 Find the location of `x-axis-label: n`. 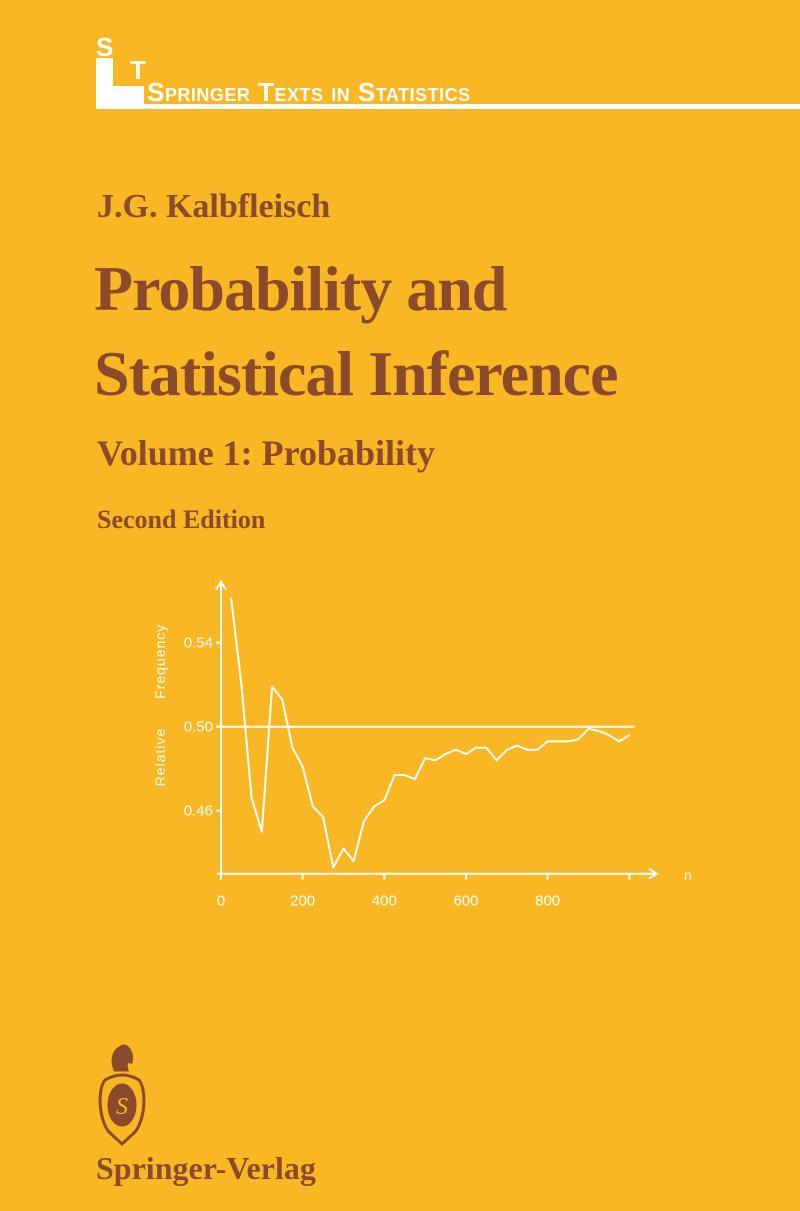

x-axis-label: n is located at coordinates (688, 875).